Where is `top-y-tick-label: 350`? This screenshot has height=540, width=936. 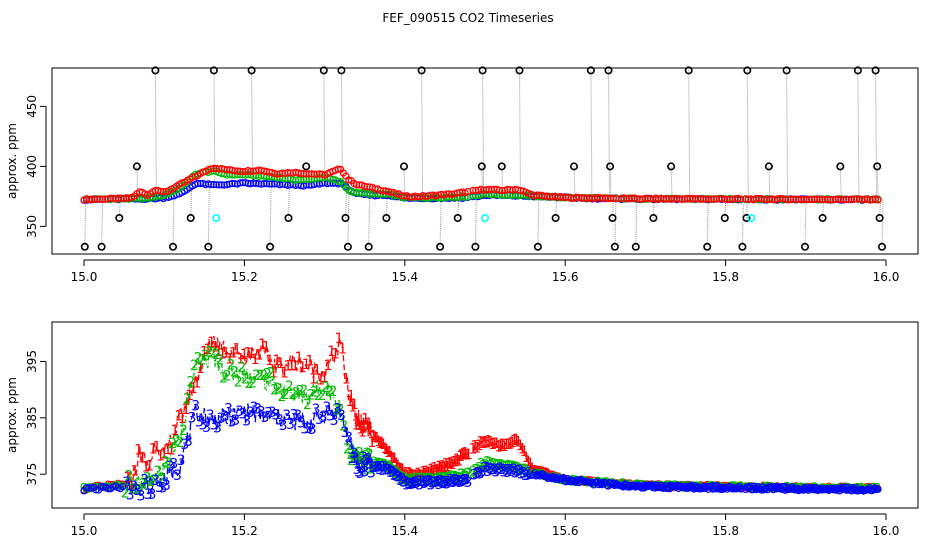 top-y-tick-label: 350 is located at coordinates (32, 226).